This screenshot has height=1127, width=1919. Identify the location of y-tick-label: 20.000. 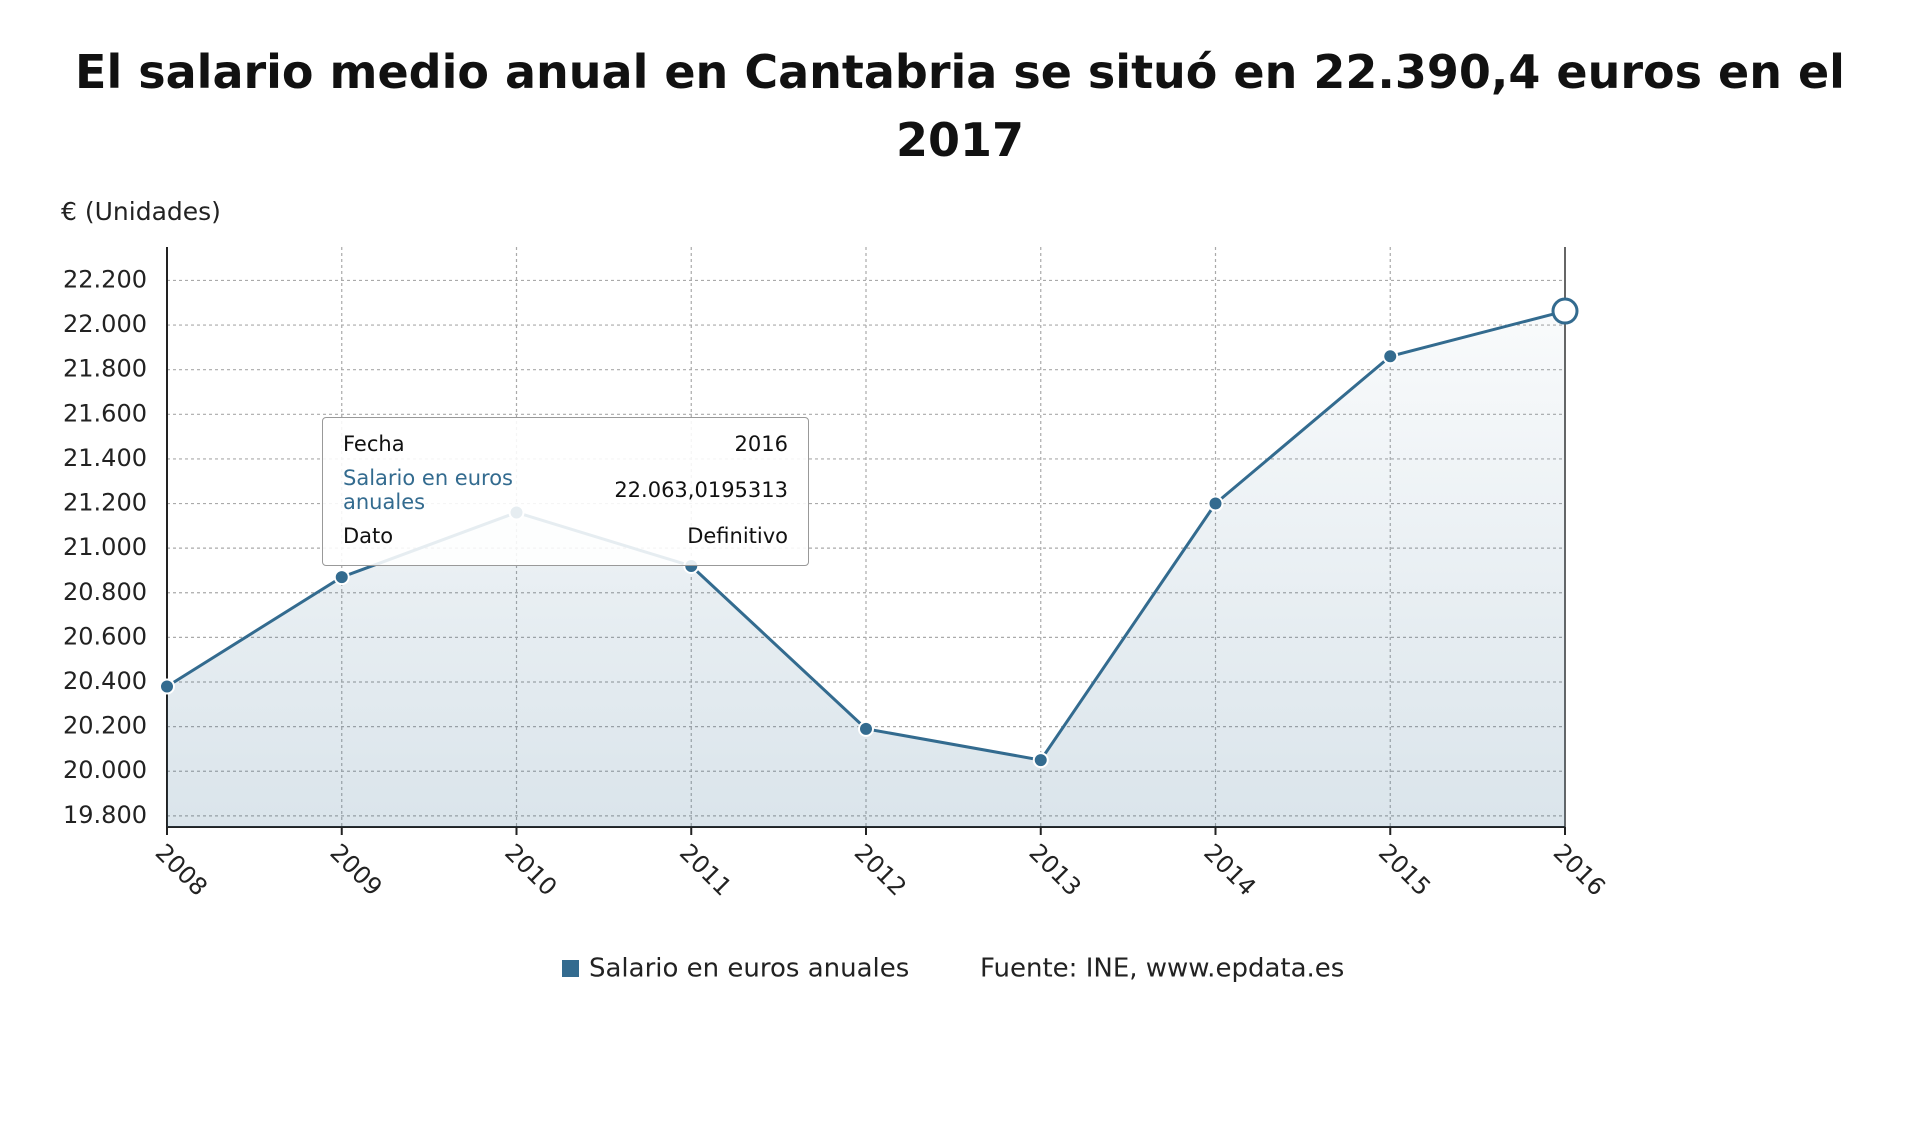
(105, 770).